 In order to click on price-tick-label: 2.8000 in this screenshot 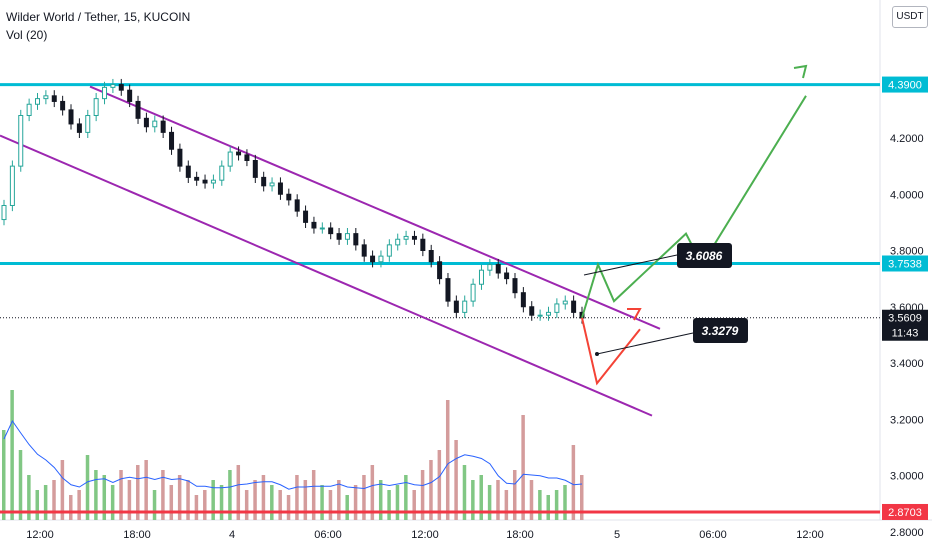, I will do `click(907, 533)`.